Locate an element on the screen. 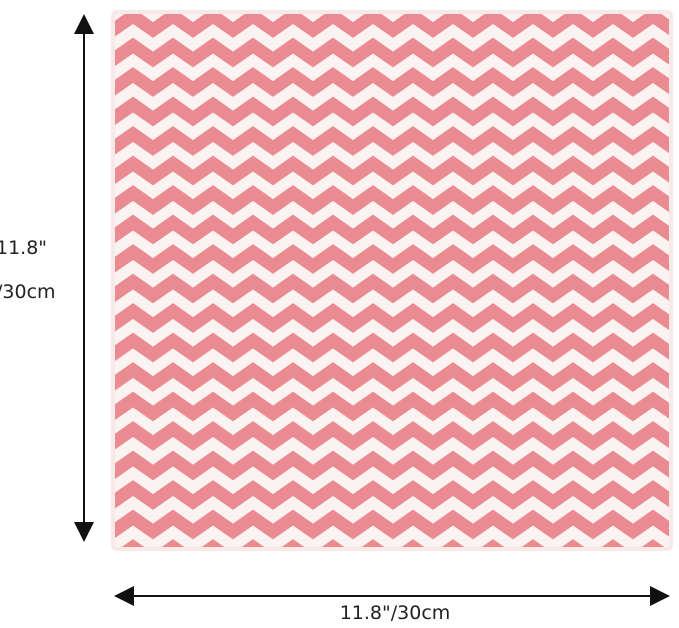  height-label: /30cm is located at coordinates (28, 292).